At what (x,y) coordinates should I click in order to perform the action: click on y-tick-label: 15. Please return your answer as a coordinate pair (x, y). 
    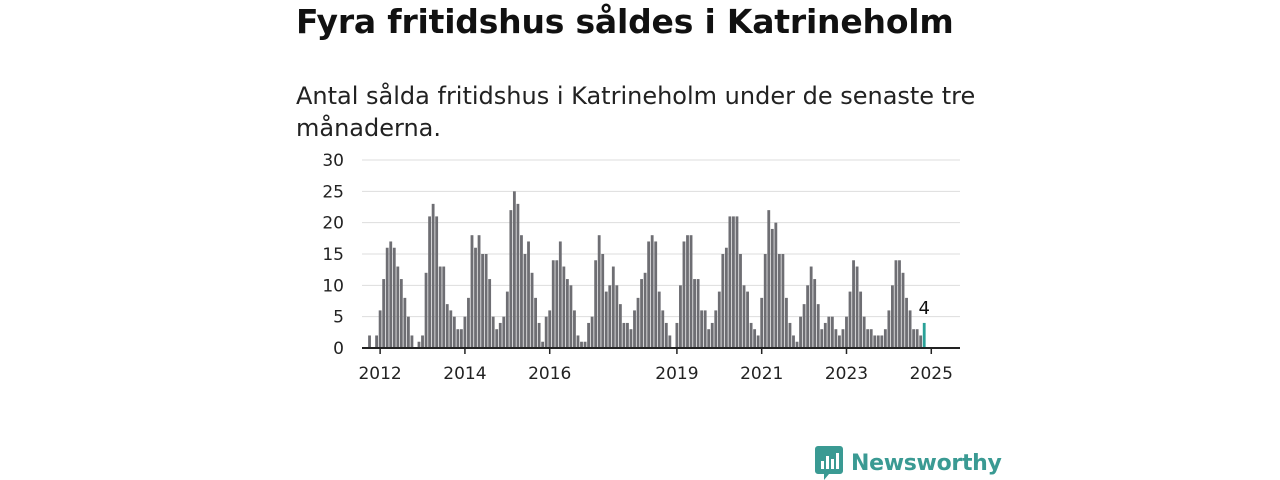
    Looking at the image, I should click on (333, 255).